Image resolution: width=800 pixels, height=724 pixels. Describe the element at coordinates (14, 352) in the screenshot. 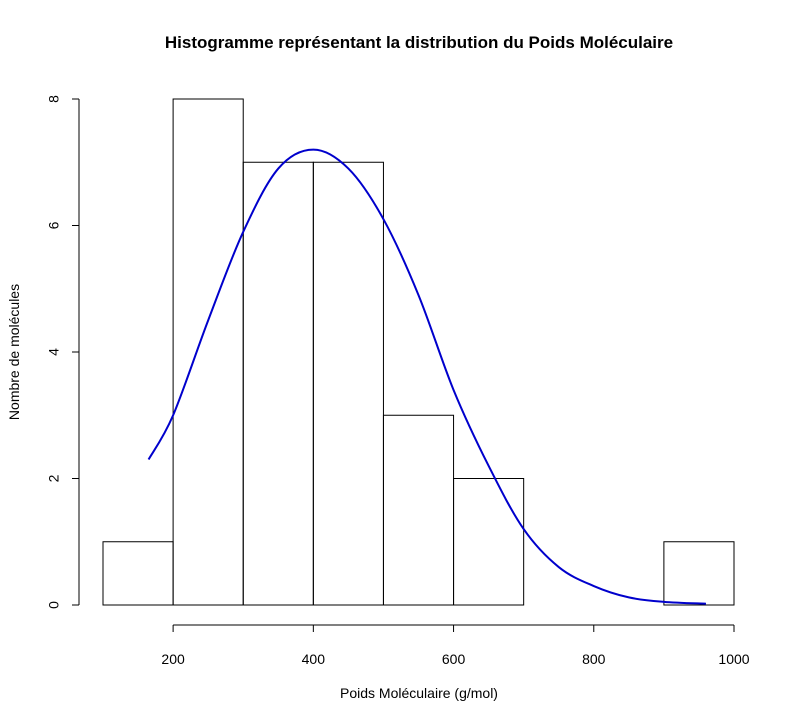

I see `y-axis-label: Nombre de molécules` at that location.